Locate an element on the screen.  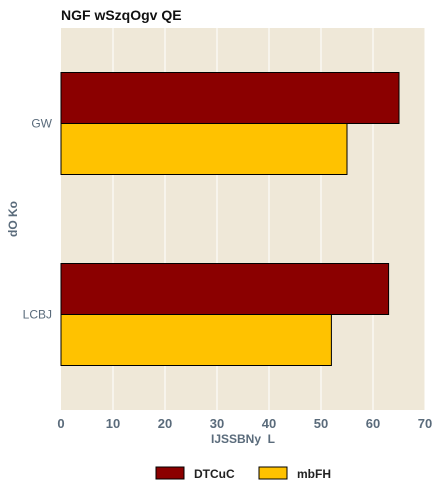
x-tick-label: 60 is located at coordinates (373, 423).